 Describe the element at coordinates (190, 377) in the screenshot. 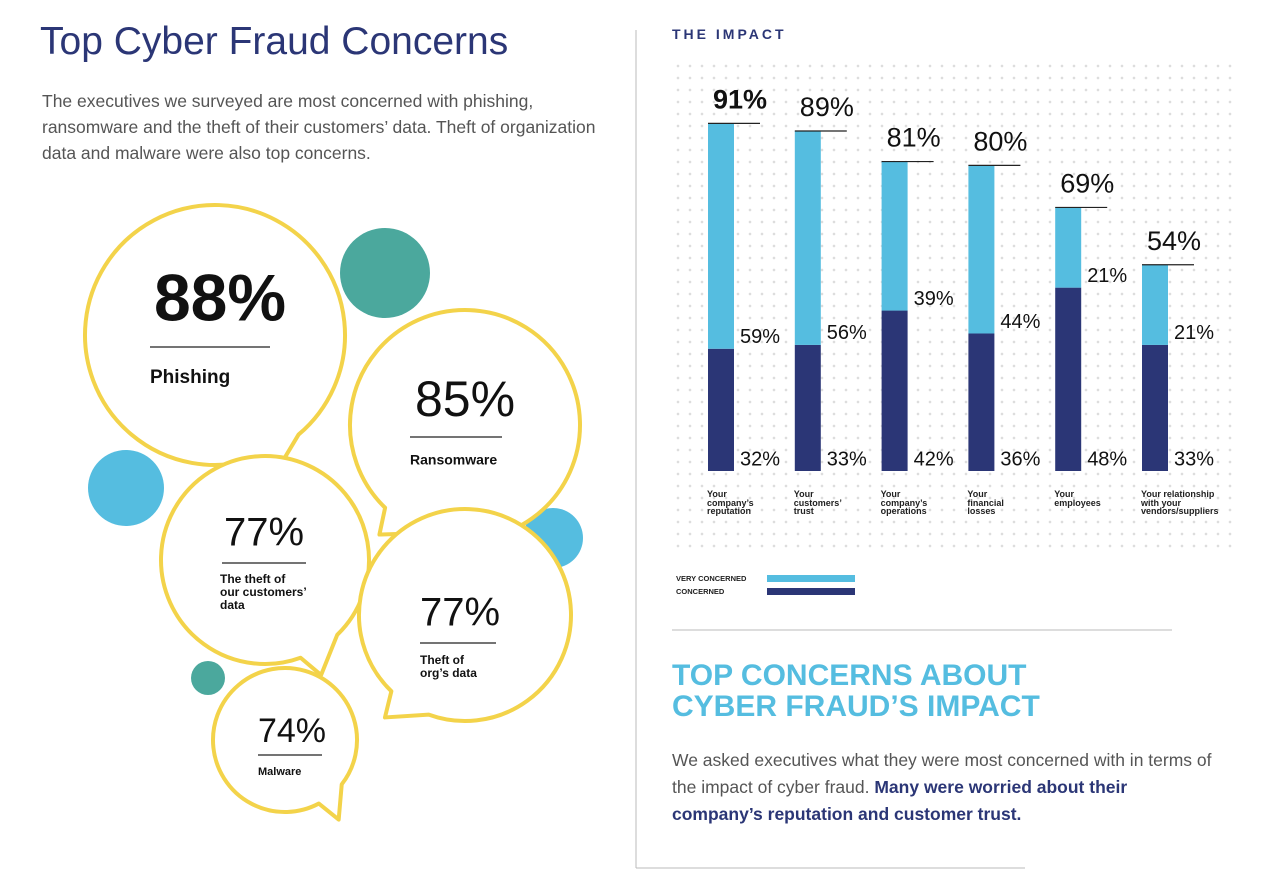

I see `bubble-label: Phishing` at that location.